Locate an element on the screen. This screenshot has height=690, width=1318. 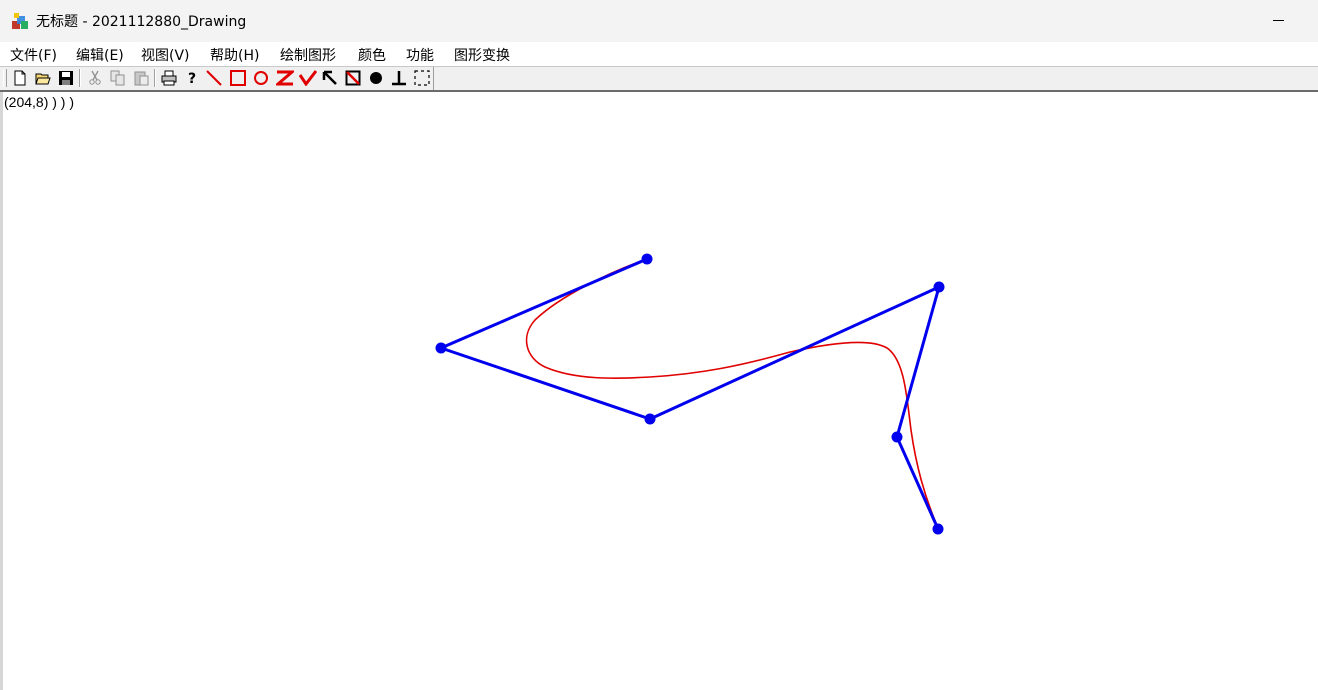
fill-circle-tool-button is located at coordinates (376, 78).